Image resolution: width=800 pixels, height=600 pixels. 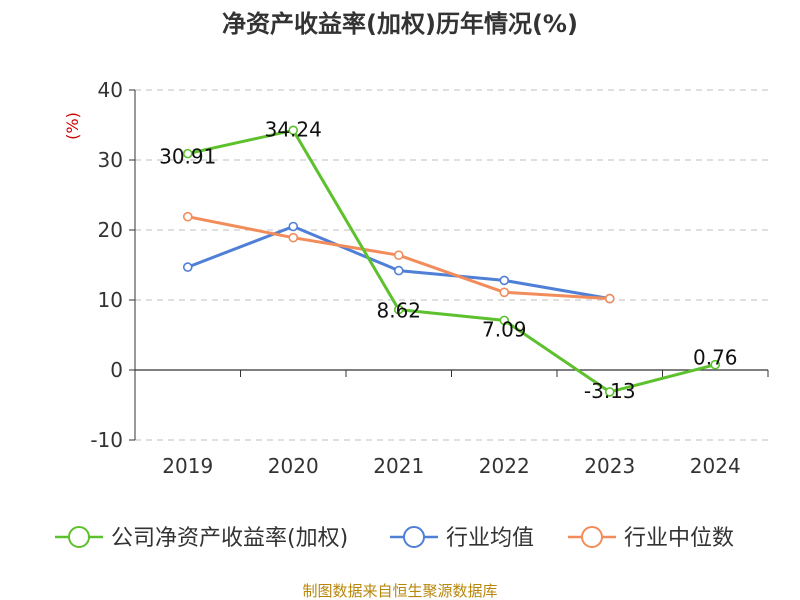 What do you see at coordinates (398, 466) in the screenshot?
I see `x-tick-label: 2021` at bounding box center [398, 466].